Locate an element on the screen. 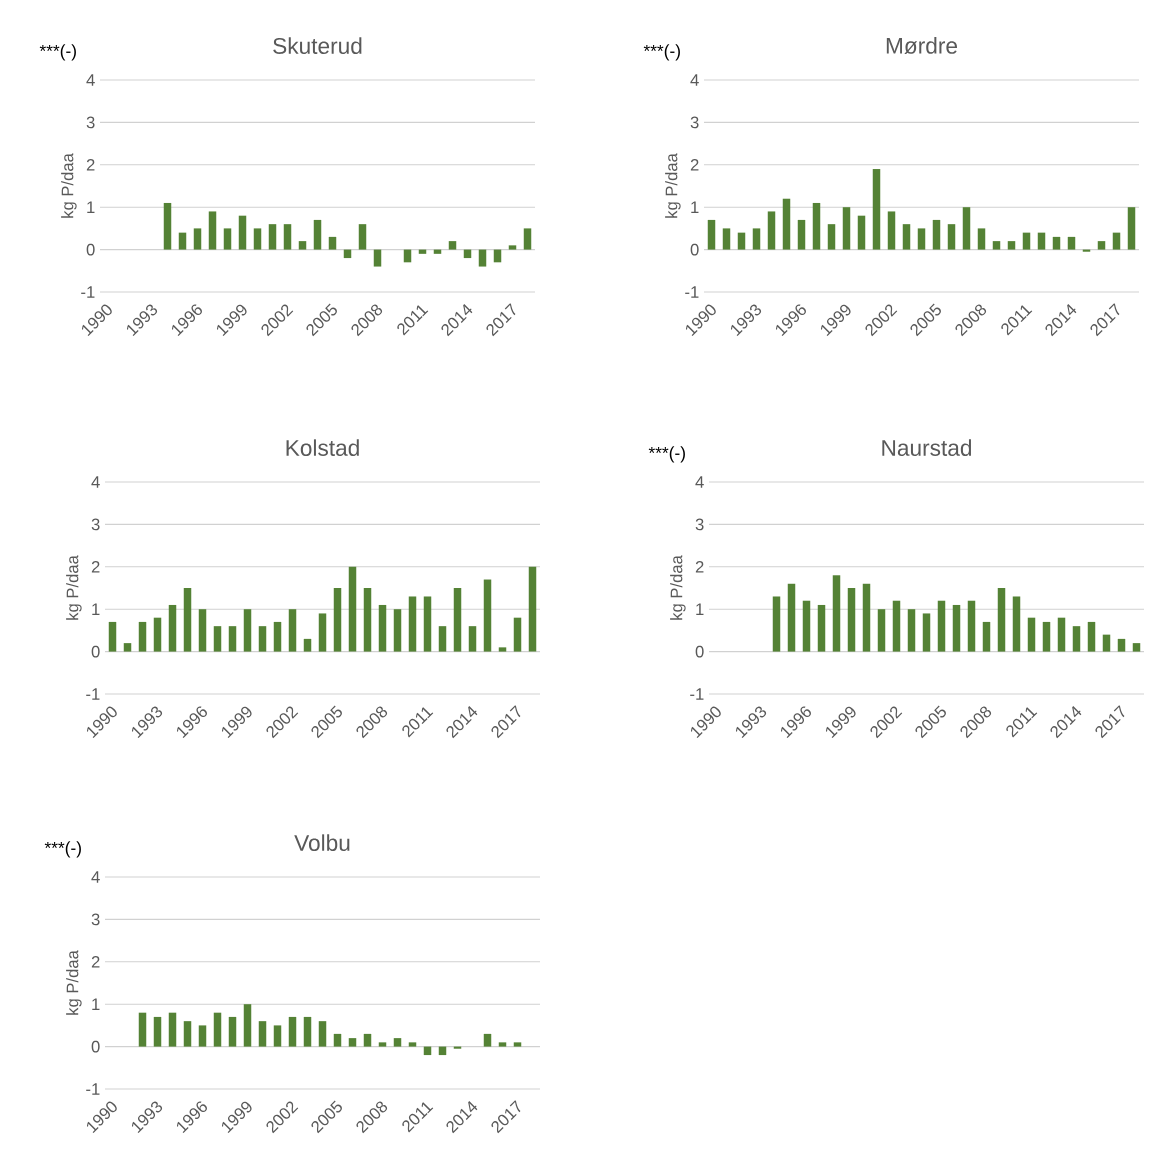 The width and height of the screenshot is (1172, 1160). chart-title: Volbu is located at coordinates (322, 842).